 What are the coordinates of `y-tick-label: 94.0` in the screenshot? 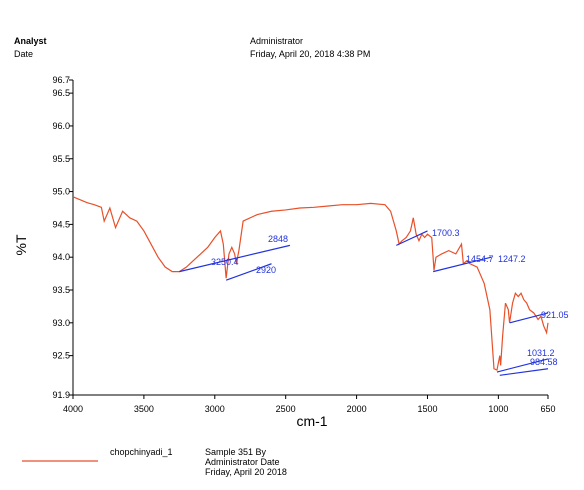 It's located at (61, 257).